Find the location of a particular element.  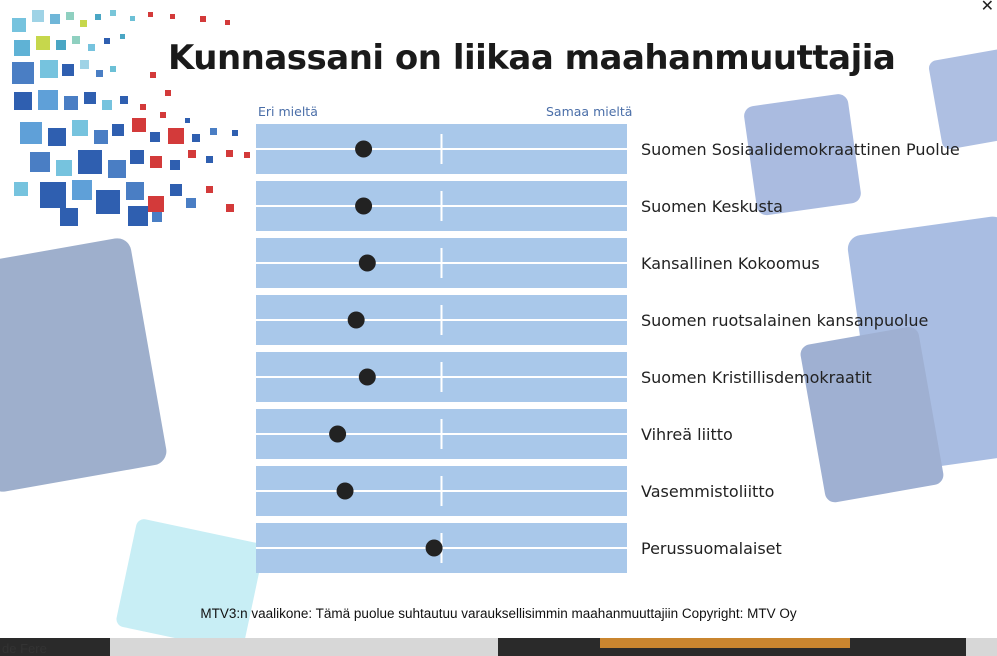

party-label: Vasemmistoliitto is located at coordinates (707, 491).